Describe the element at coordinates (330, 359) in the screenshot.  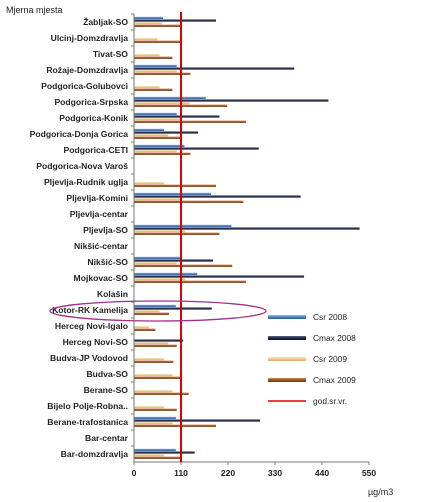
I see `legend-label: Csr 2009` at that location.